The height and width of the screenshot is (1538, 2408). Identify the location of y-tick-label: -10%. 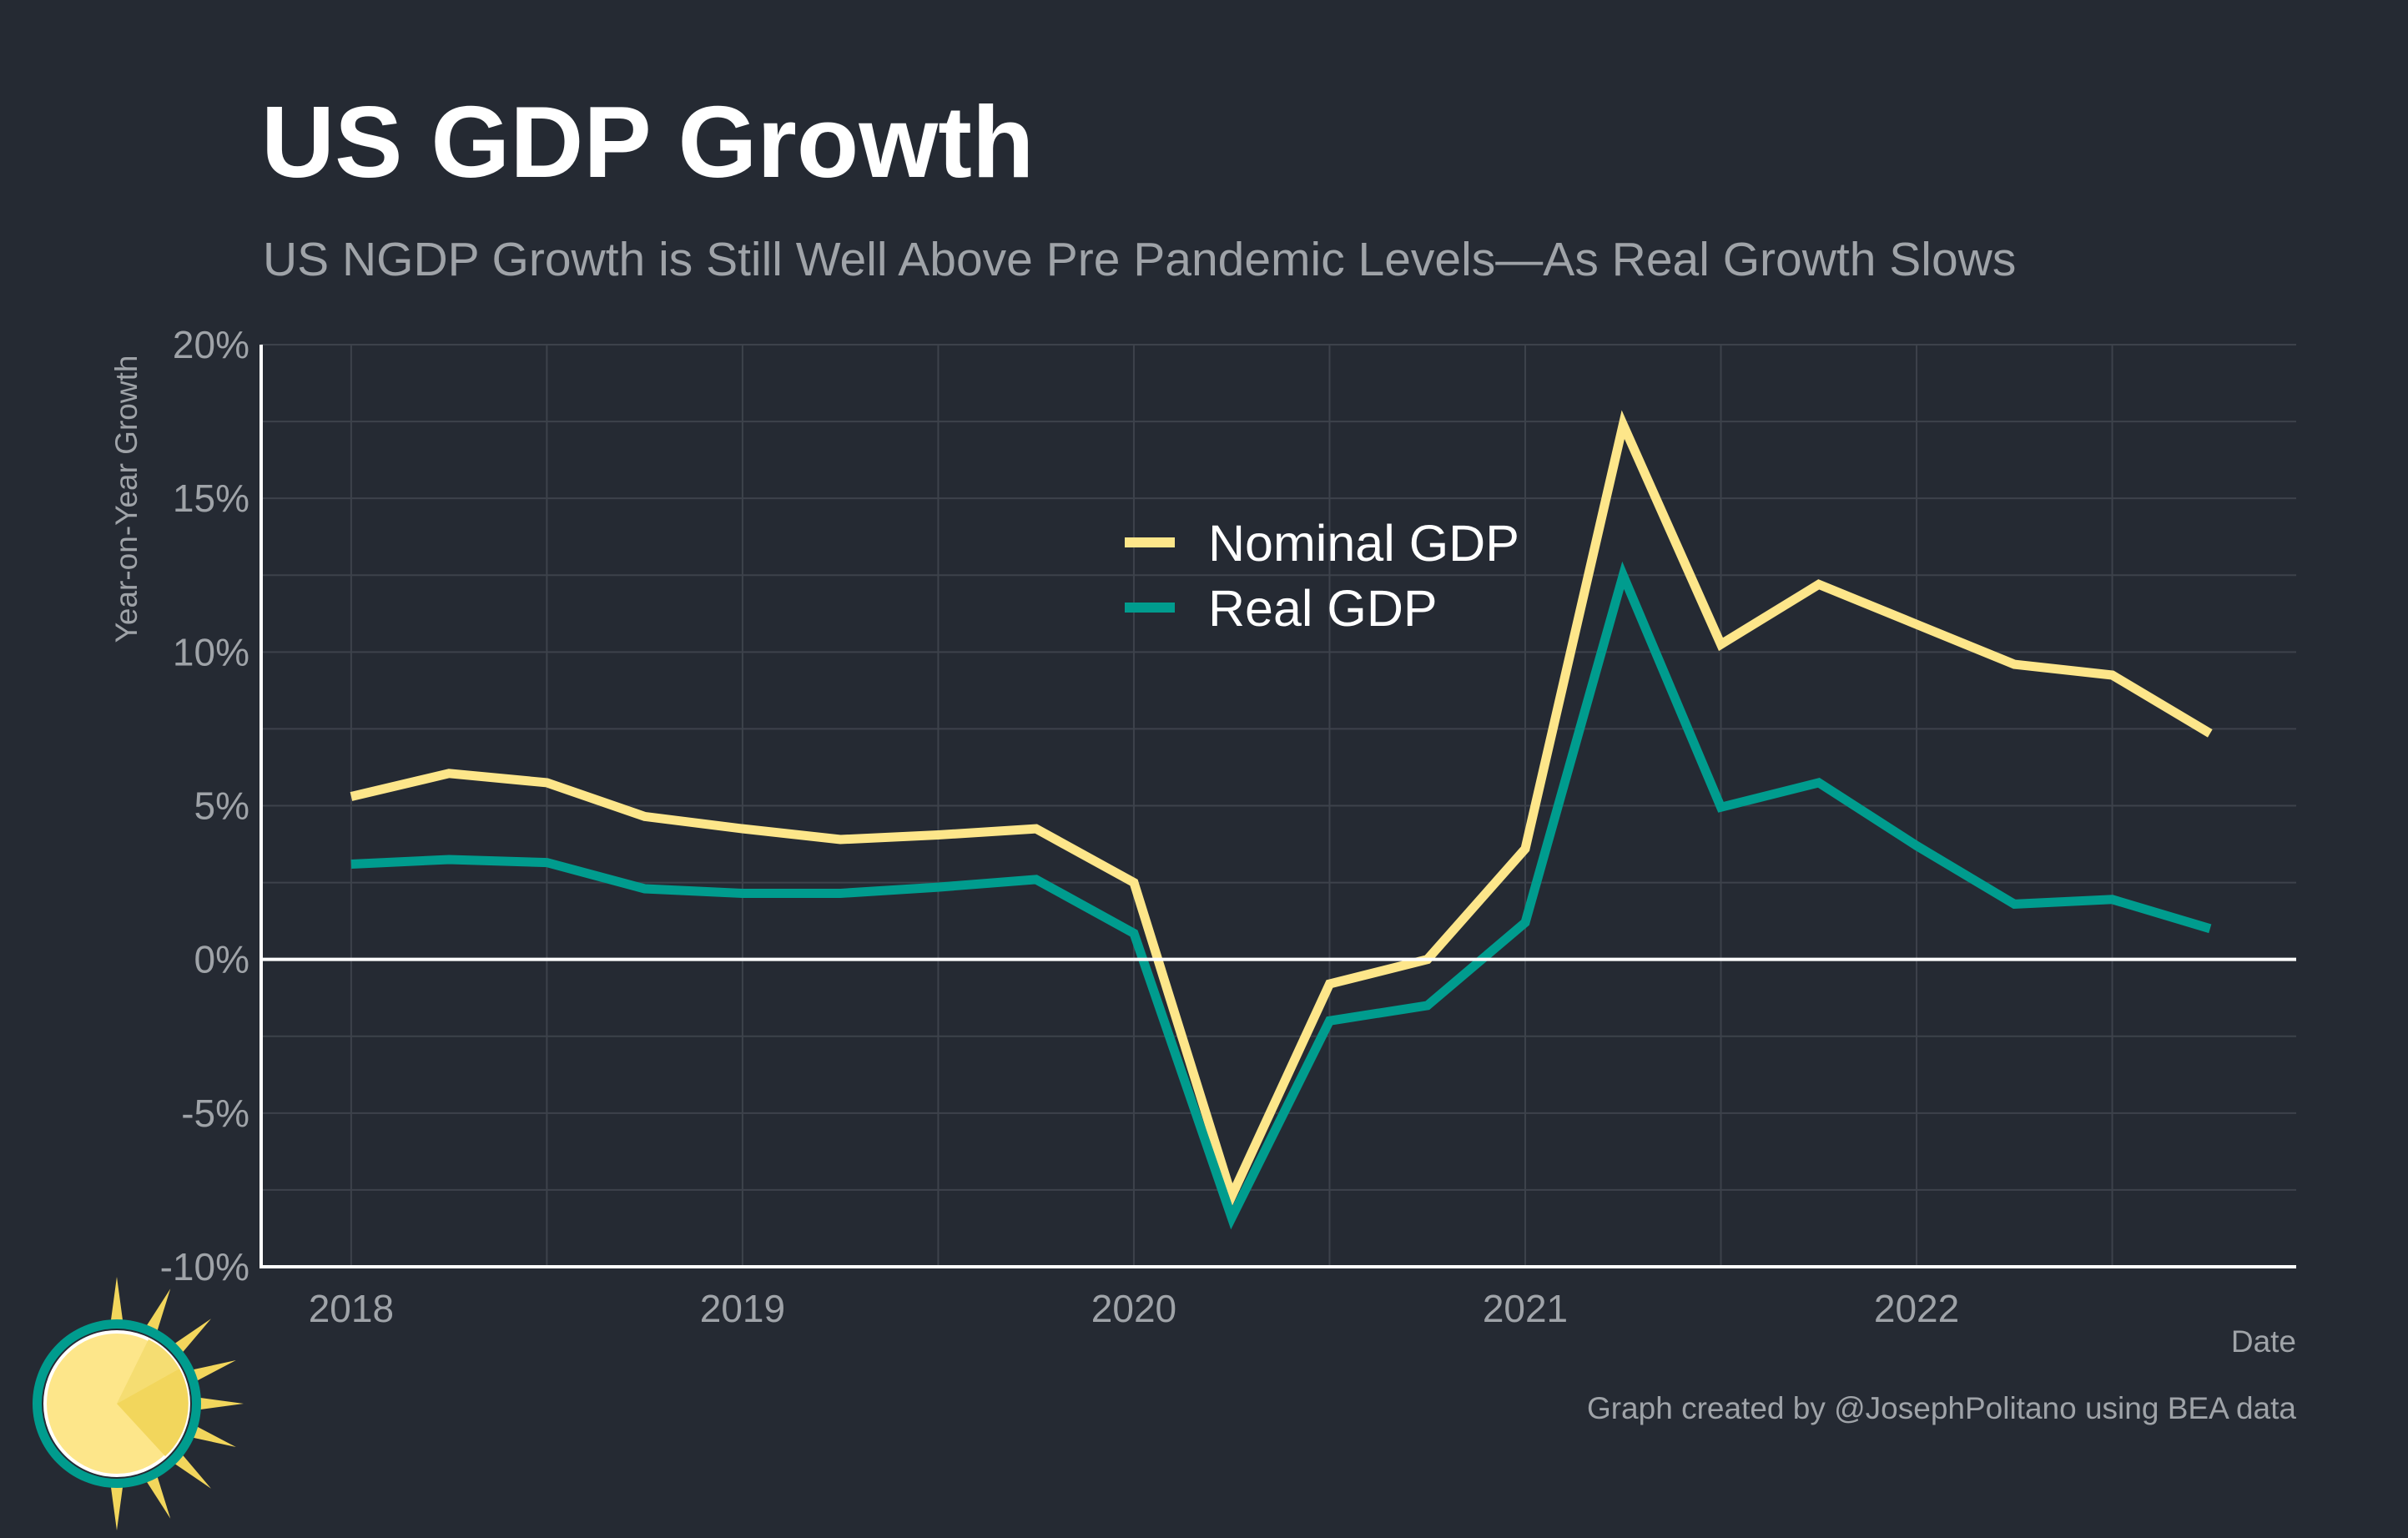
(204, 1266).